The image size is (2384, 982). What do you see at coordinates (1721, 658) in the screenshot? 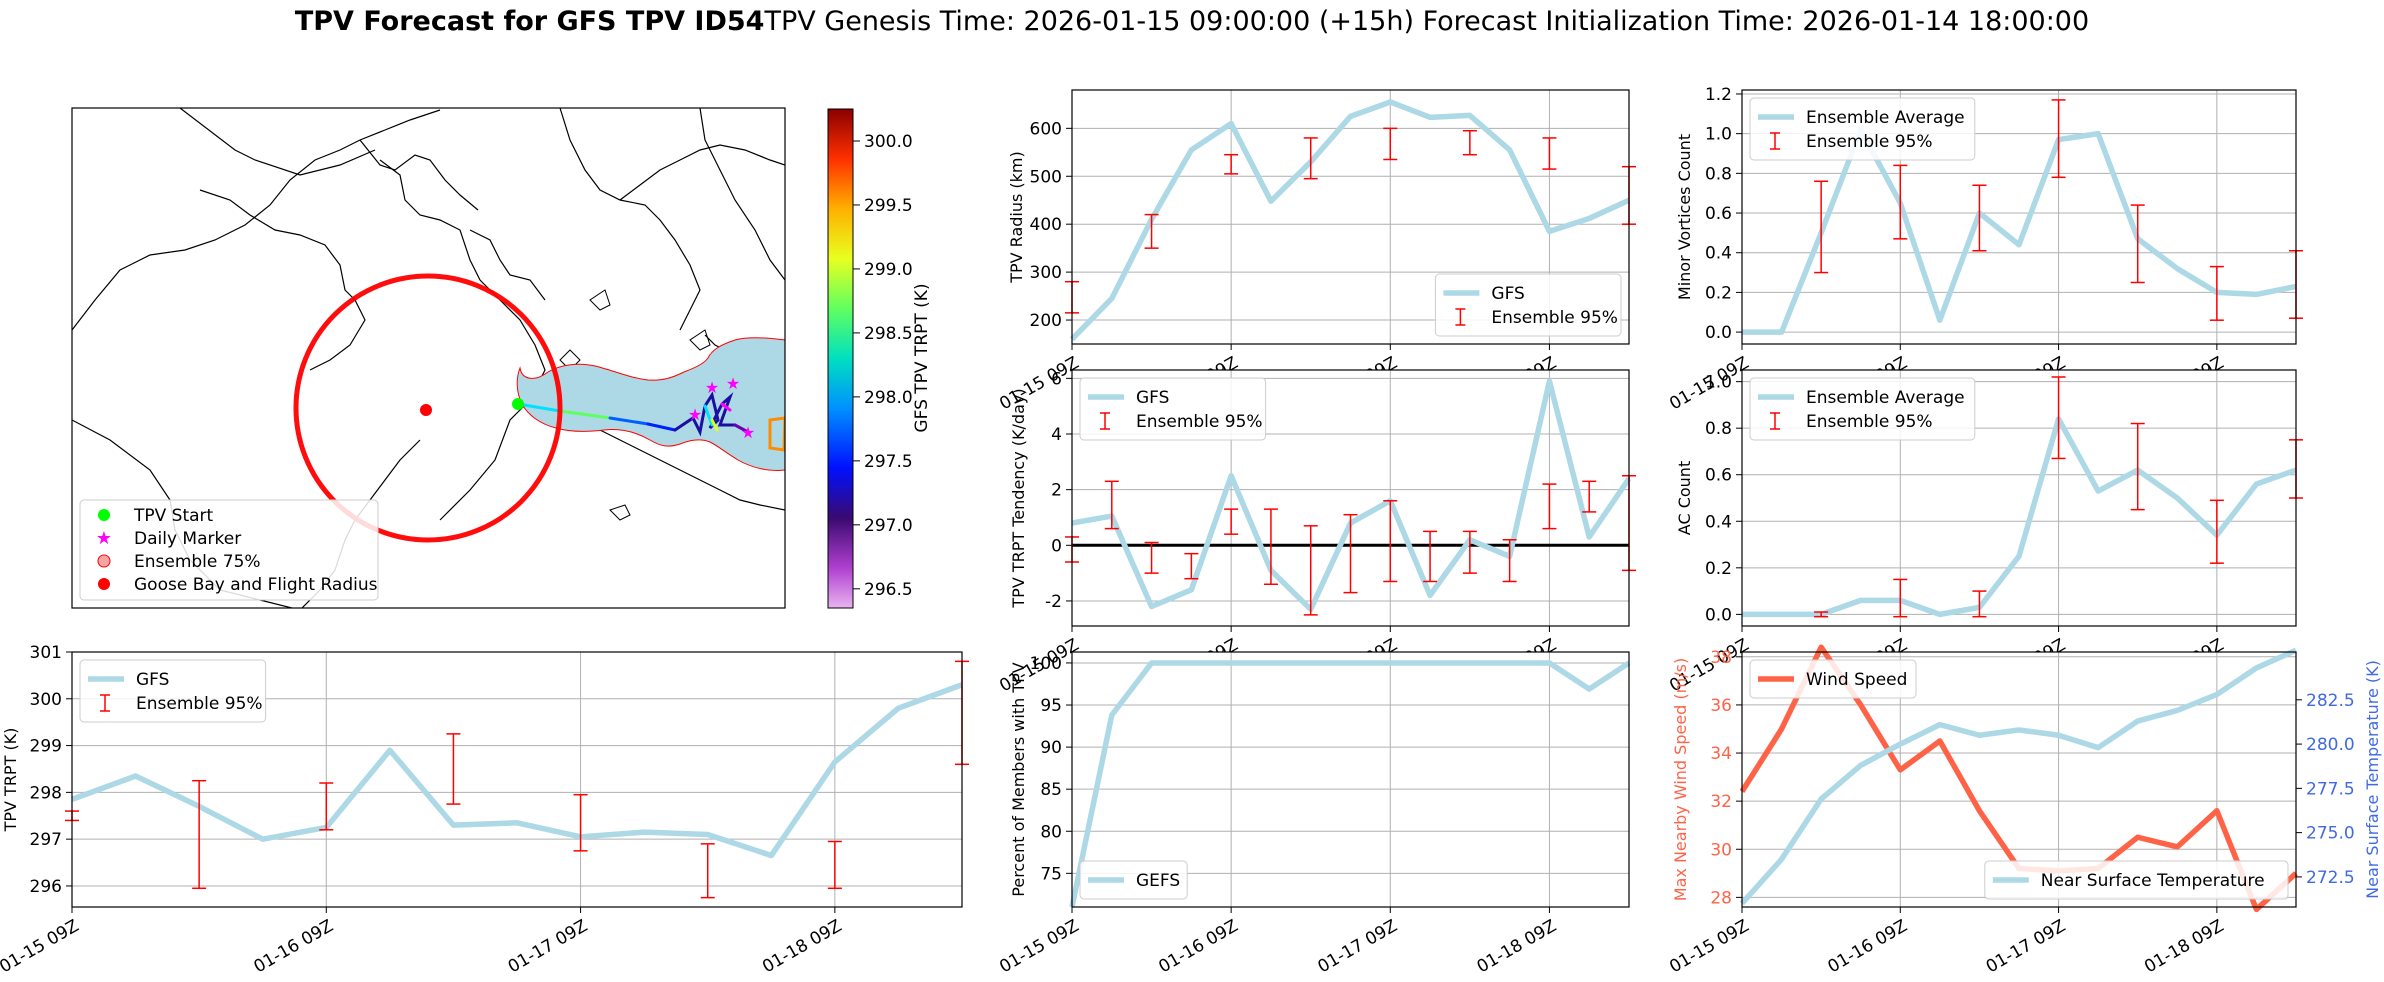
I see `y-tick-label: 38` at bounding box center [1721, 658].